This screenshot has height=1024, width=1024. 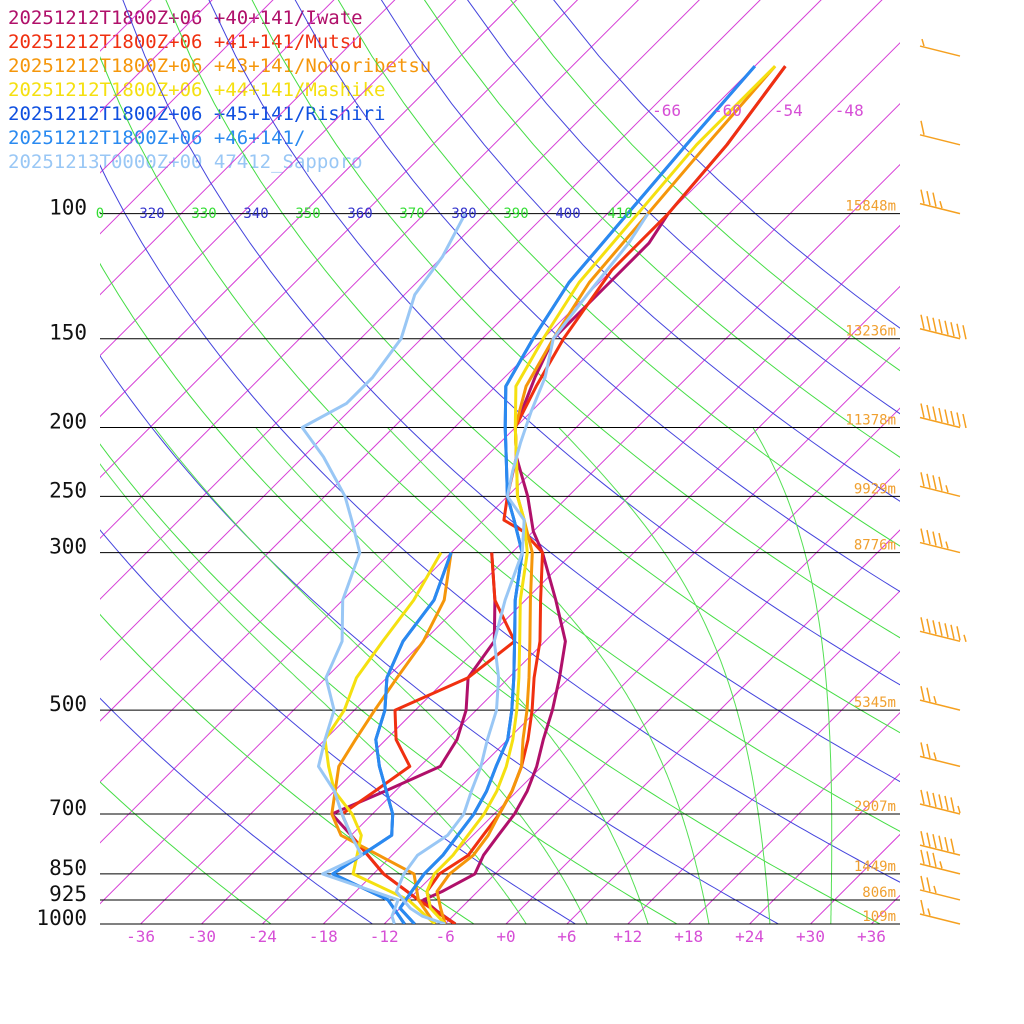 What do you see at coordinates (197, 90) in the screenshot?
I see `legend-entry: 20251212T1800Z+06 +44+141/Mashike` at bounding box center [197, 90].